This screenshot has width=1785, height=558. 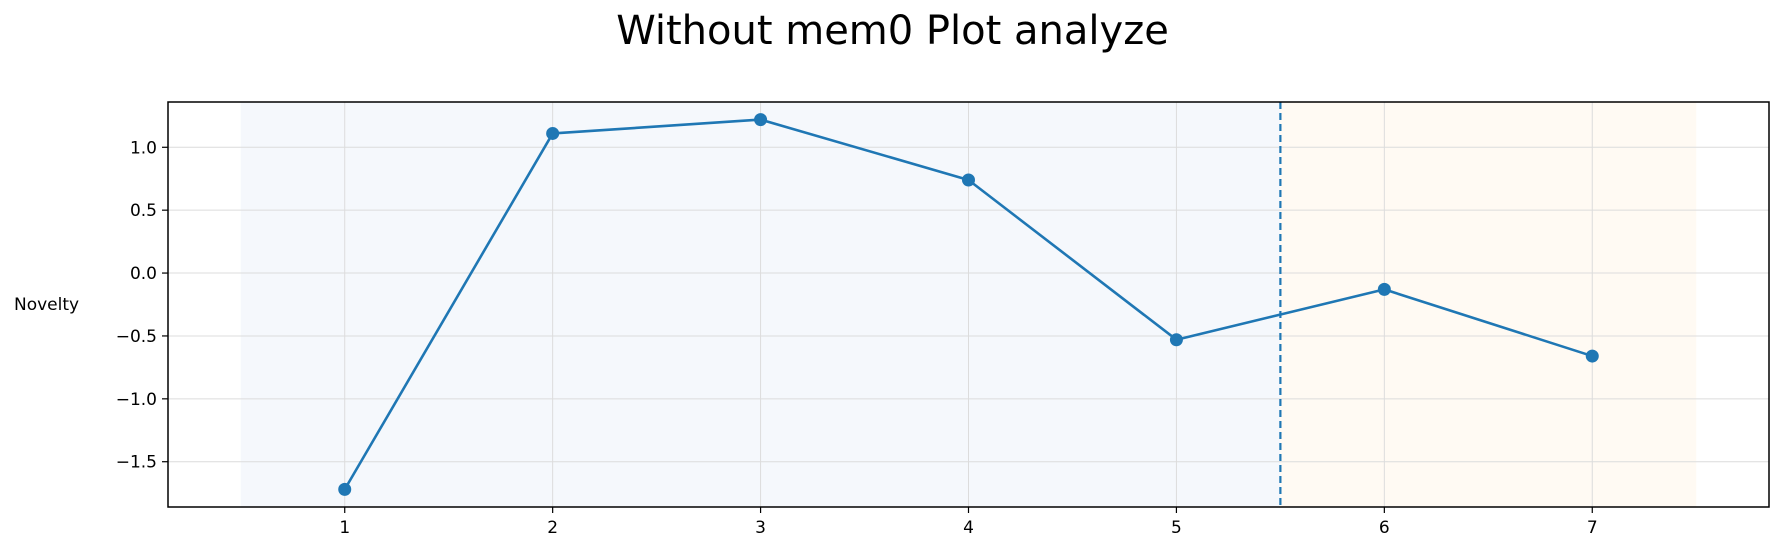 What do you see at coordinates (344, 528) in the screenshot?
I see `x-tick-label: 1` at bounding box center [344, 528].